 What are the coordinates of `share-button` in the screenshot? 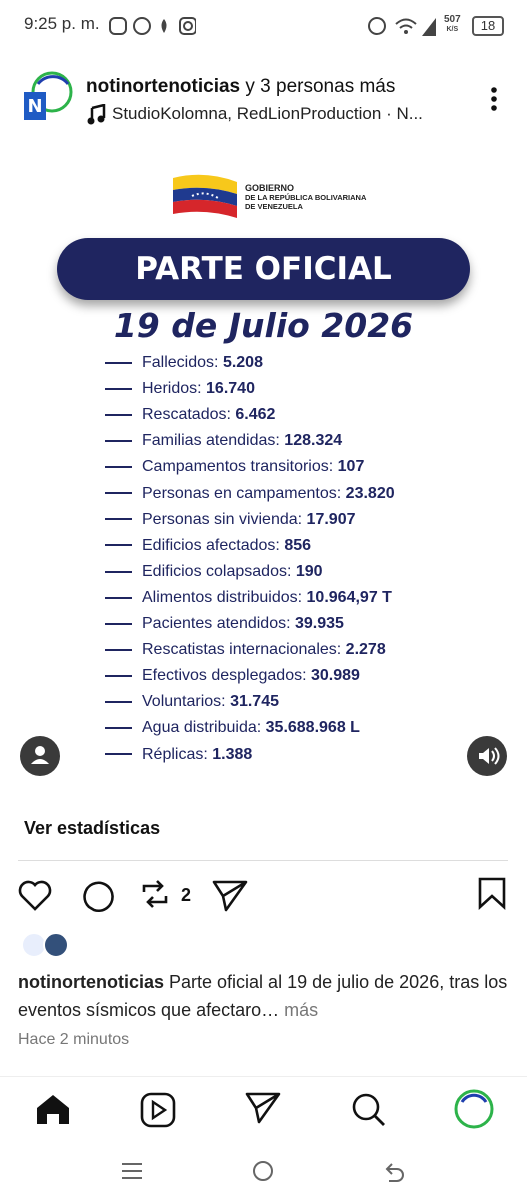 It's located at (230, 896).